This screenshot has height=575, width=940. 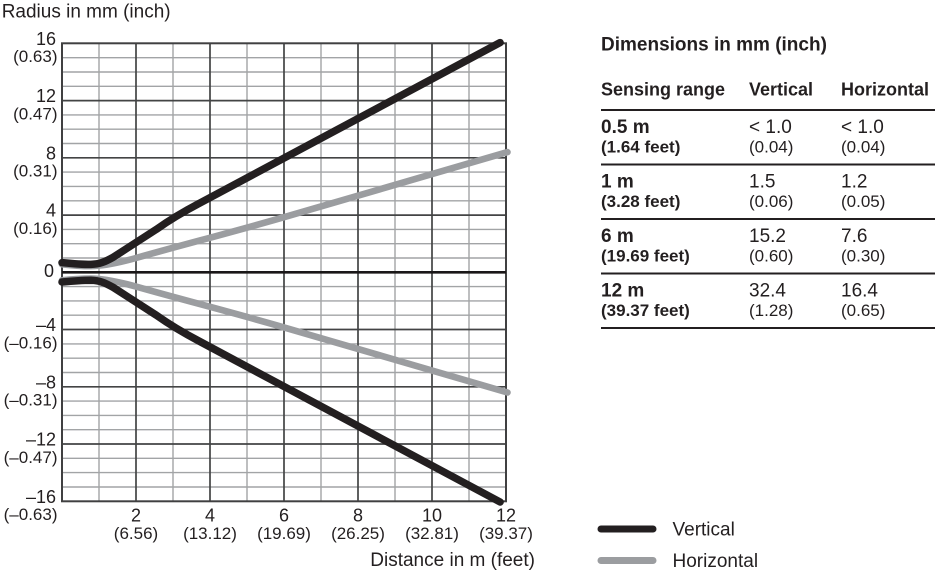 What do you see at coordinates (136, 533) in the screenshot?
I see `svg-text: (6.56)` at bounding box center [136, 533].